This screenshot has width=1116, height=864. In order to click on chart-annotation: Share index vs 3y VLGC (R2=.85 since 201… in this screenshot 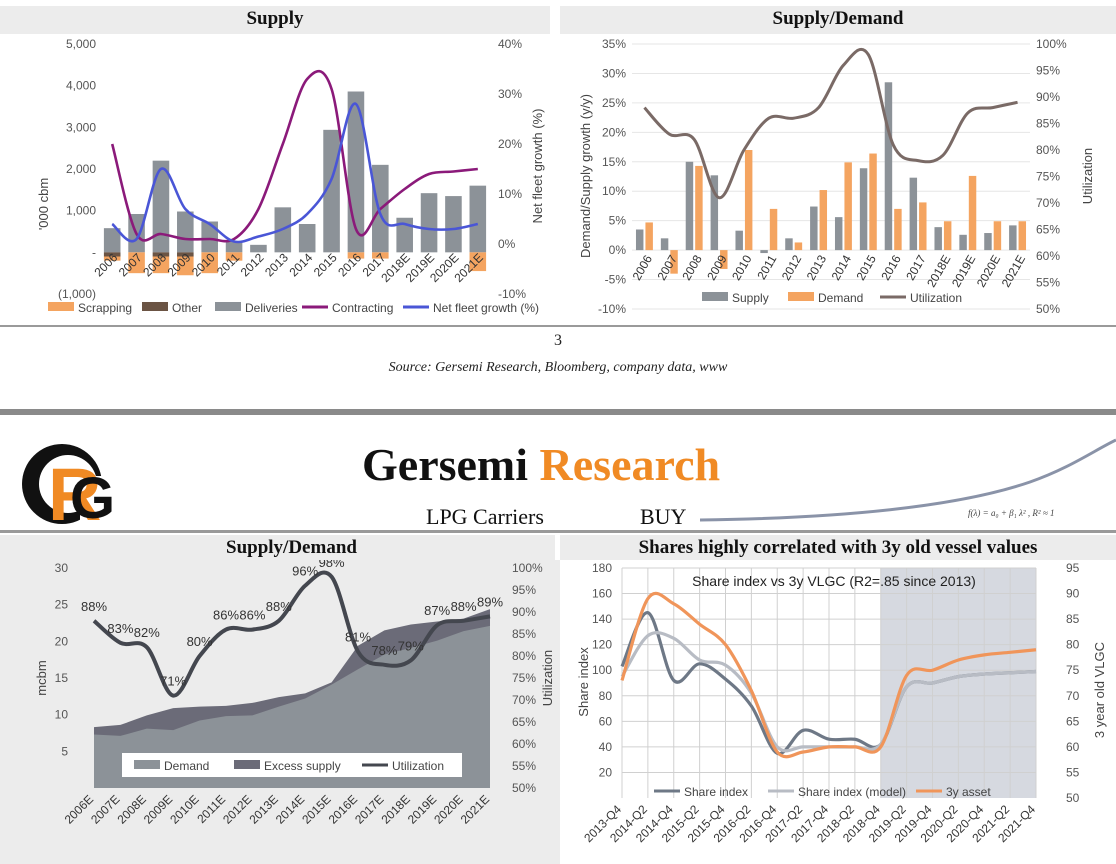, I will do `click(834, 581)`.